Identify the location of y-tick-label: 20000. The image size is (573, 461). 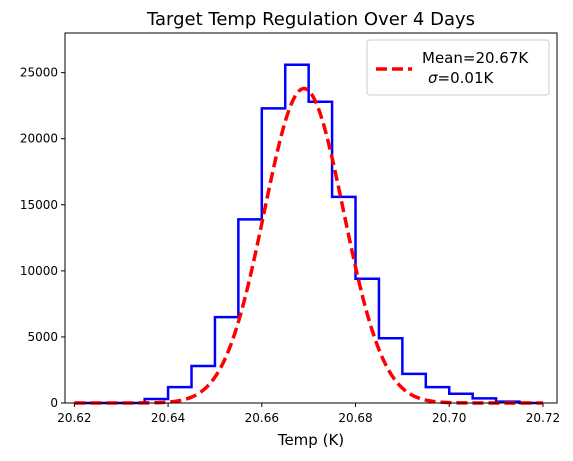
(39, 139).